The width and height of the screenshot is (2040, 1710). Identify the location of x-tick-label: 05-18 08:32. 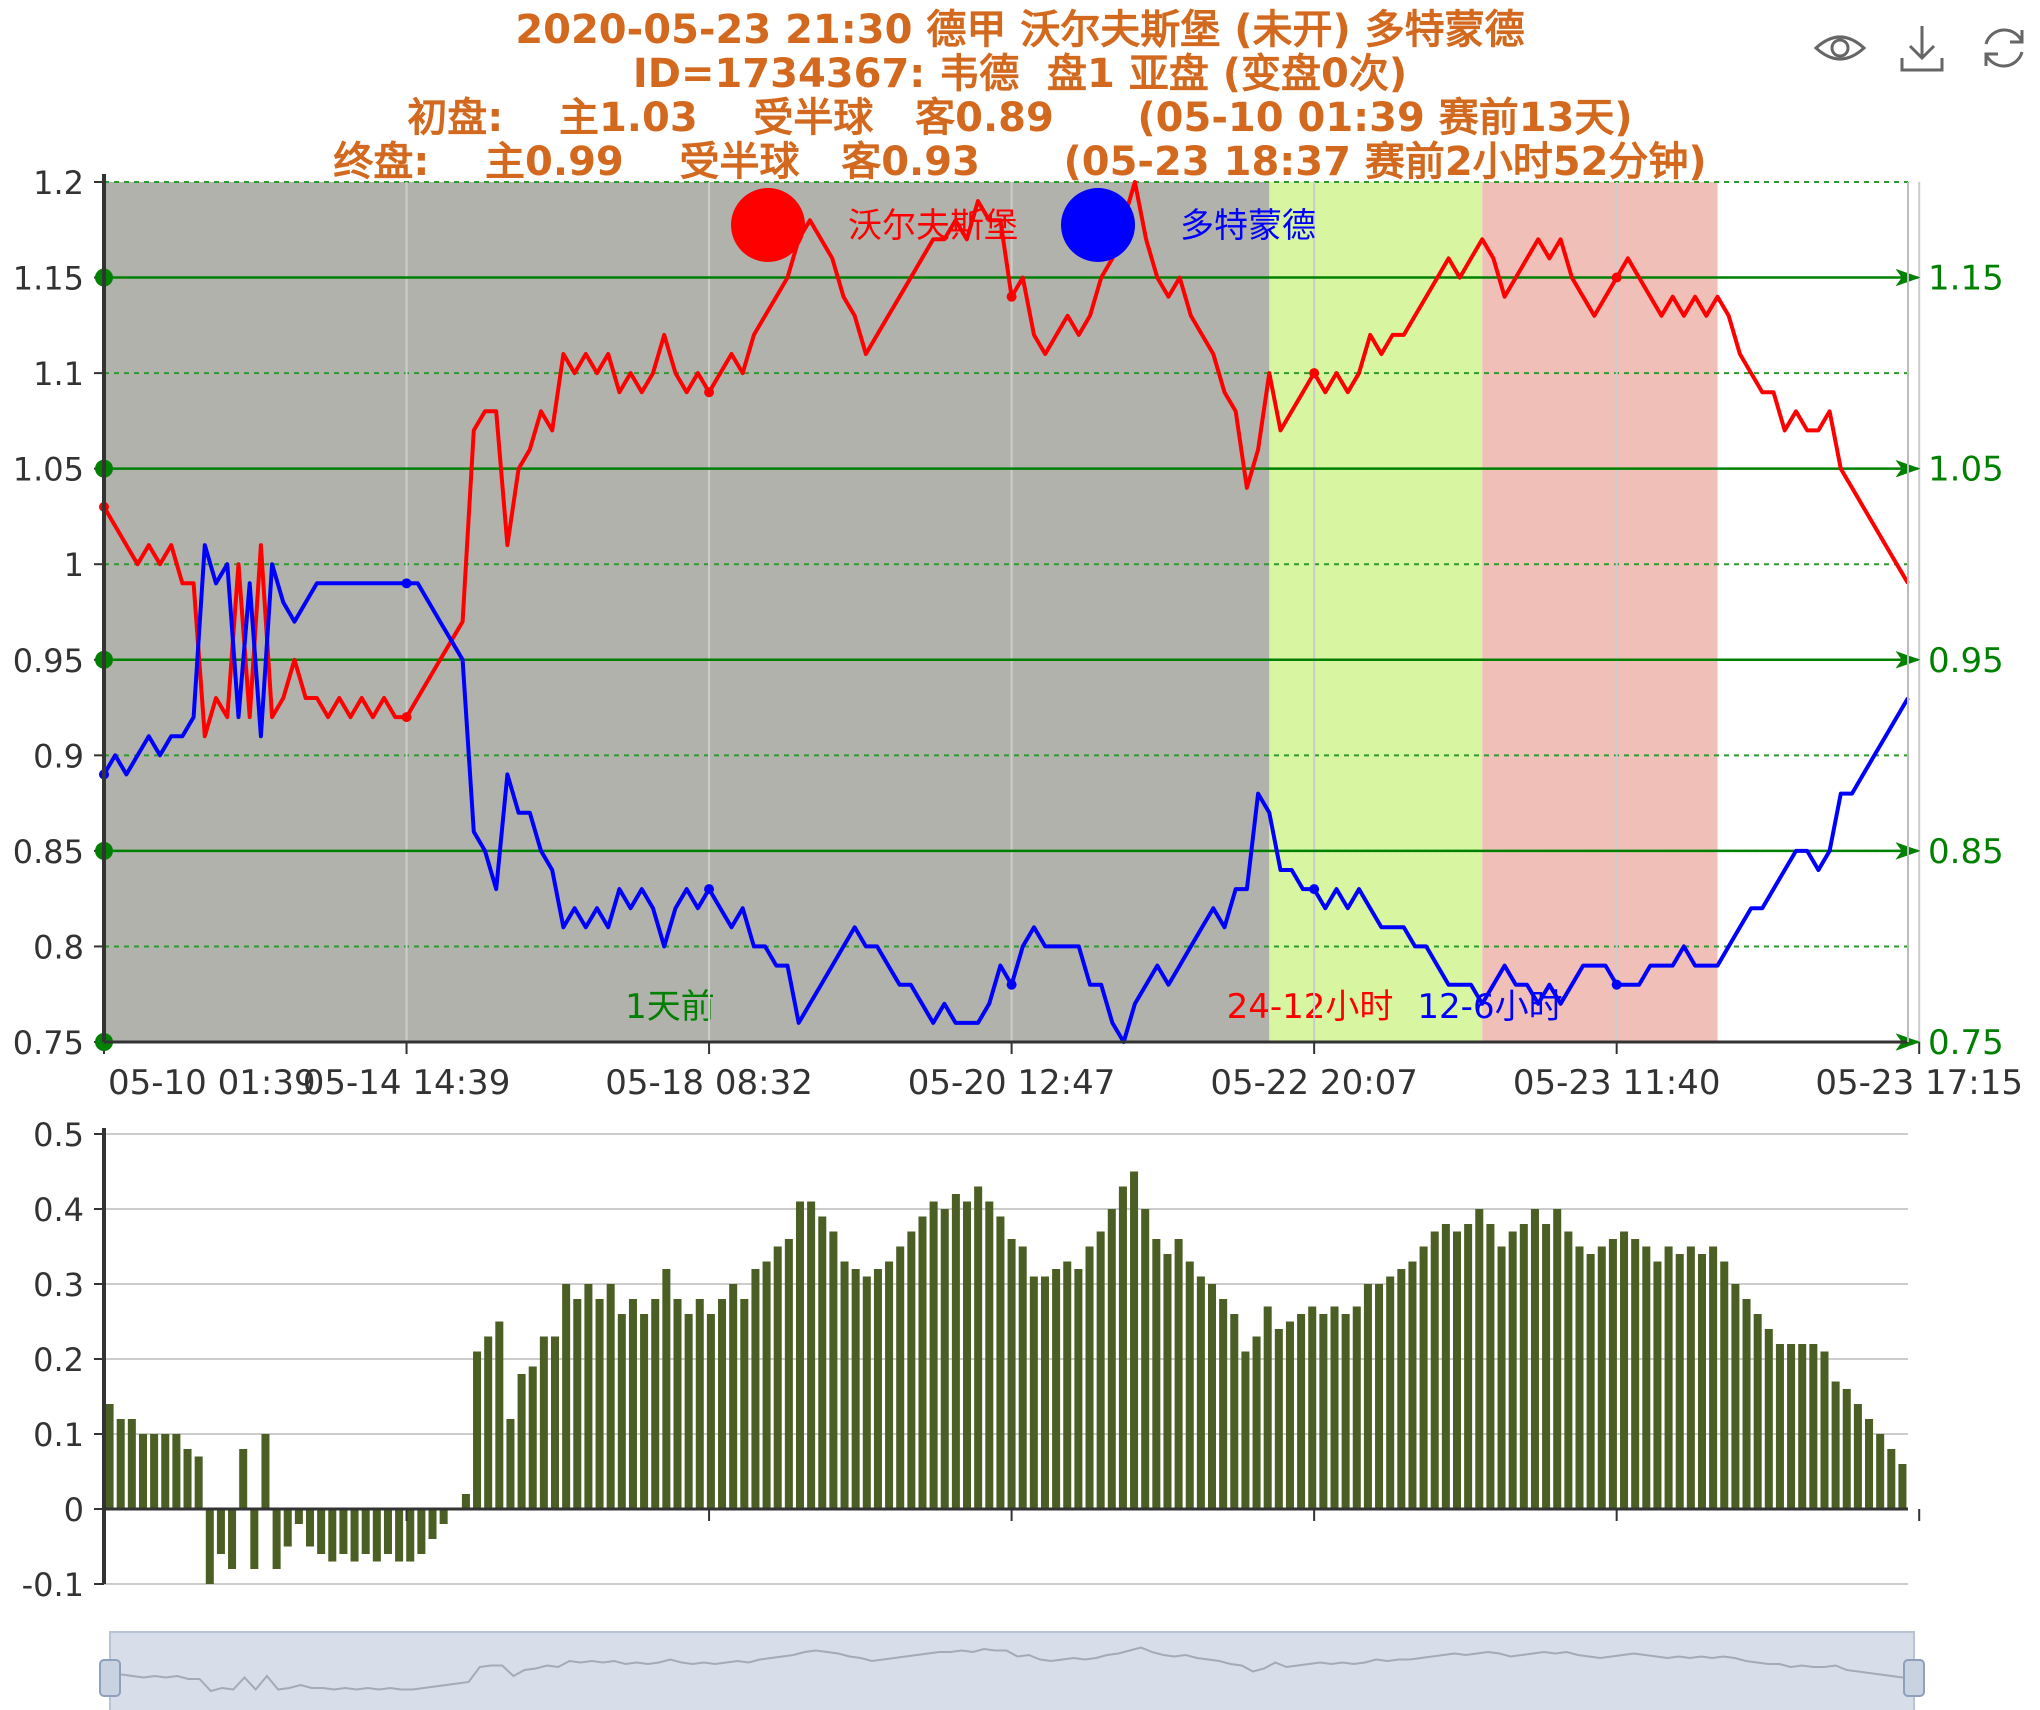
(709, 1083).